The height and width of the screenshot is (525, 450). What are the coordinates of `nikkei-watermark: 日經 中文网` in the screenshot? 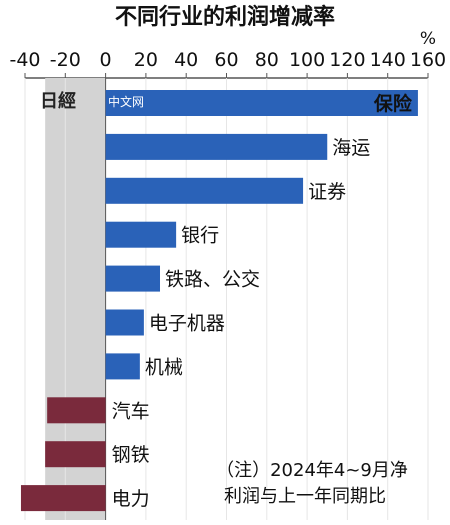 It's located at (92, 101).